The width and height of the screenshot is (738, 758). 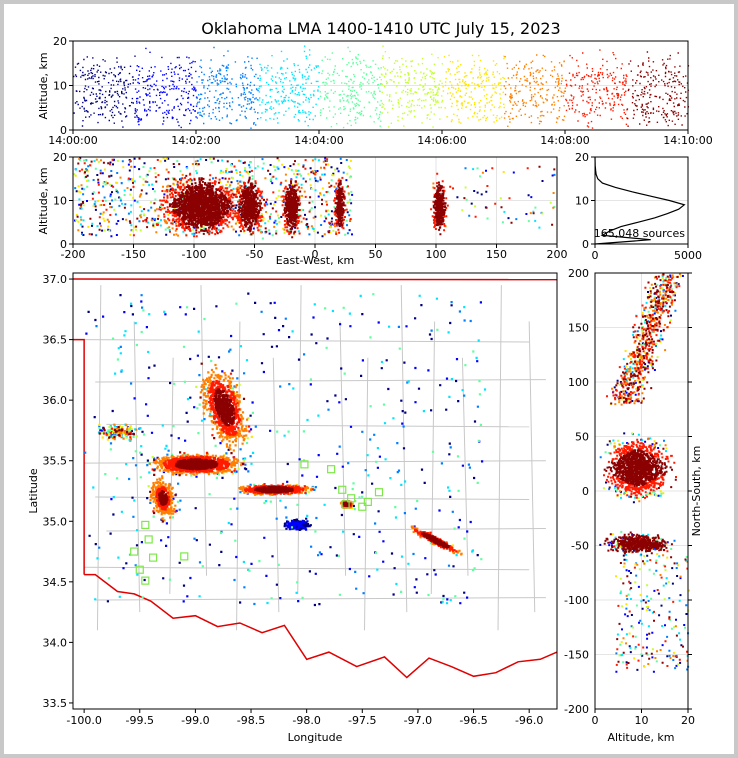 What do you see at coordinates (576, 655) in the screenshot?
I see `ns-tick-label: -150` at bounding box center [576, 655].